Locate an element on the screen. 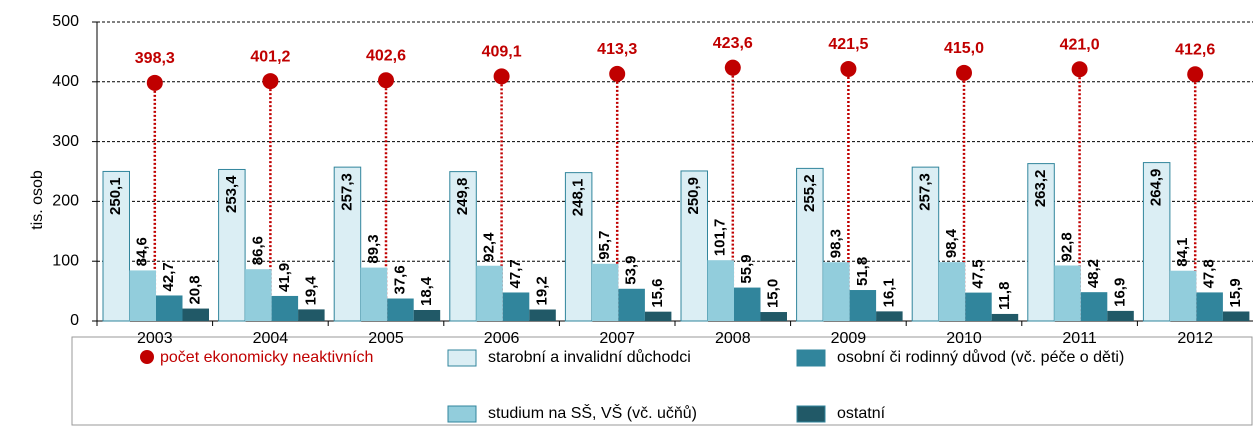  data-label: 84,1 is located at coordinates (1182, 252).